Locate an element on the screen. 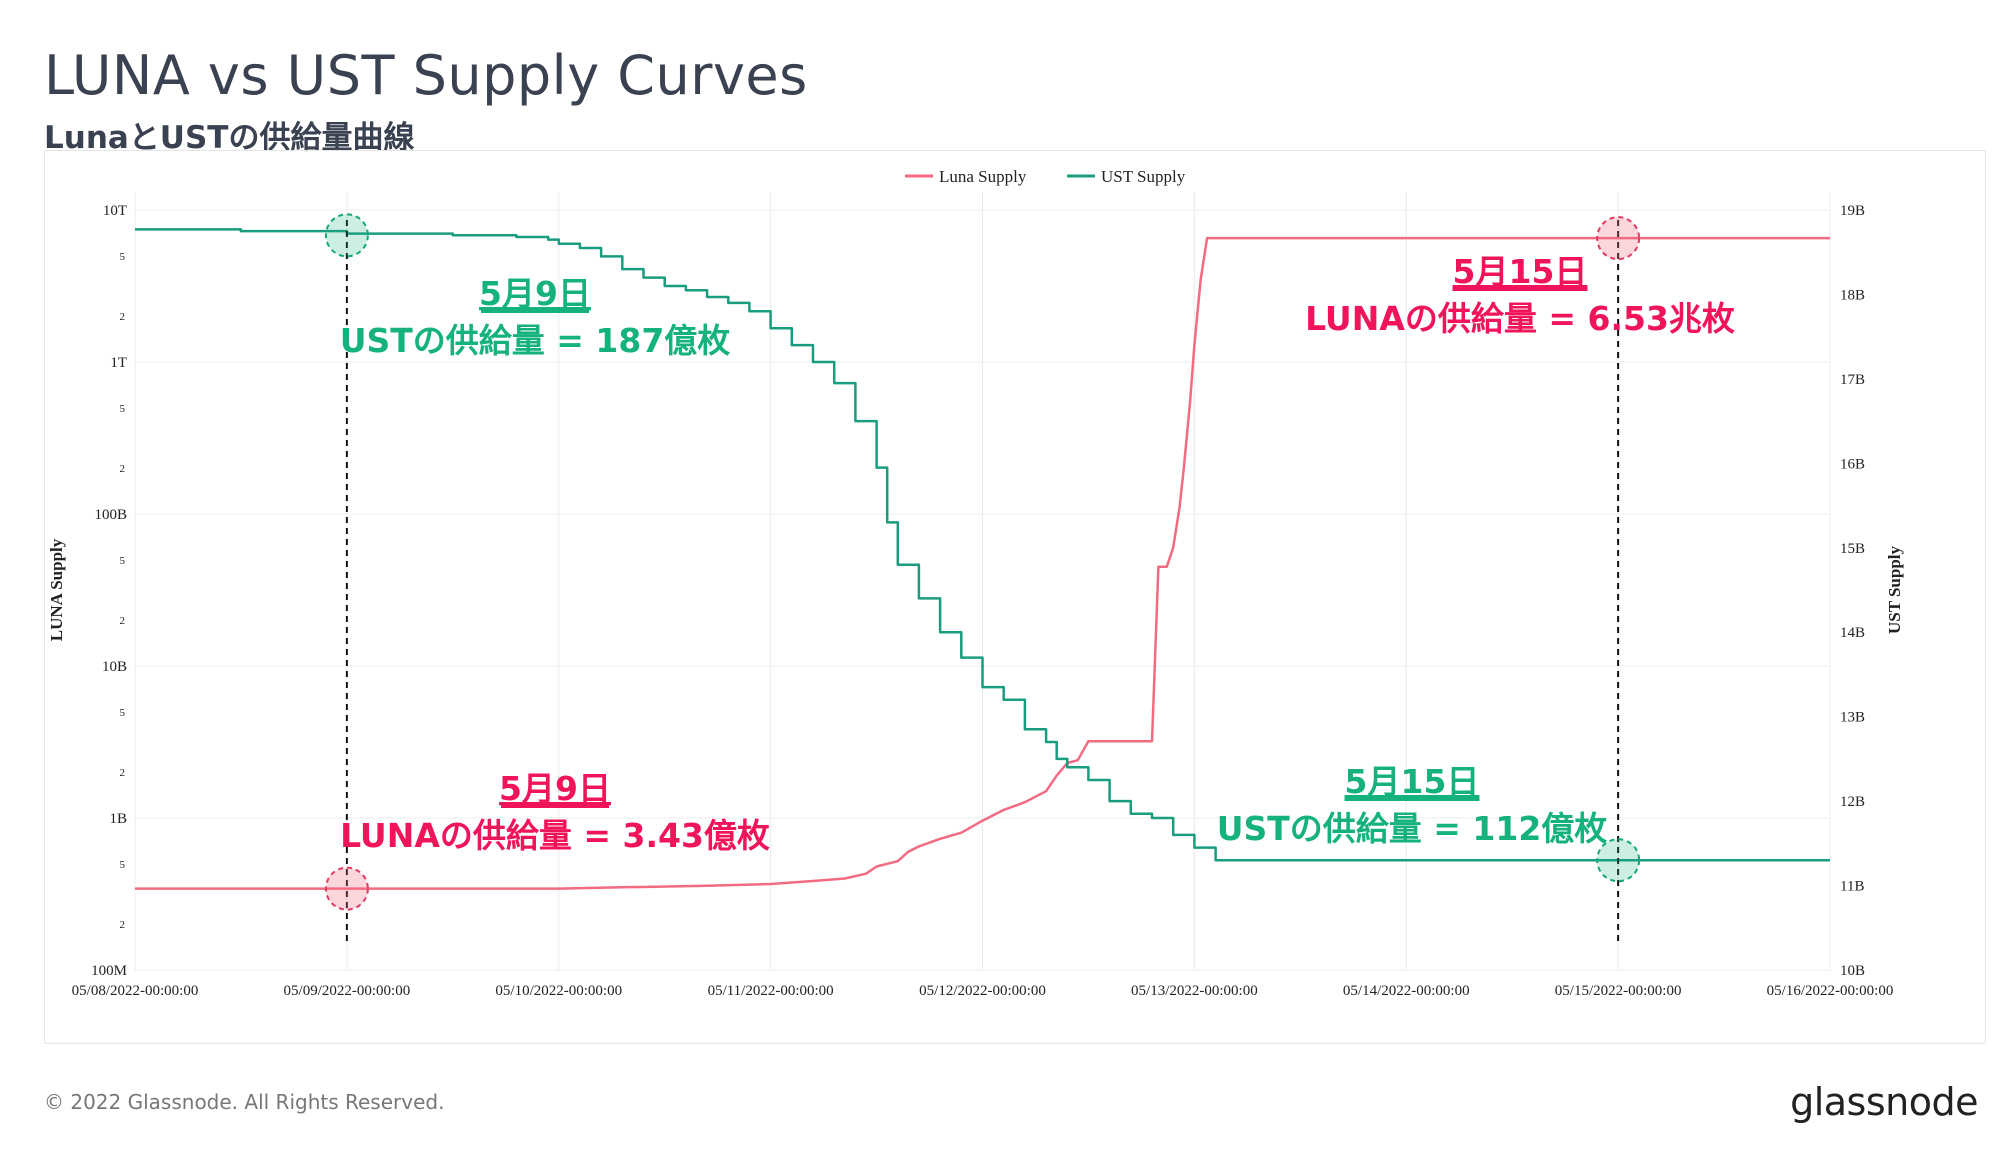 Image resolution: width=2000 pixels, height=1152 pixels. left-axis-title: LUNA Supply is located at coordinates (56, 589).